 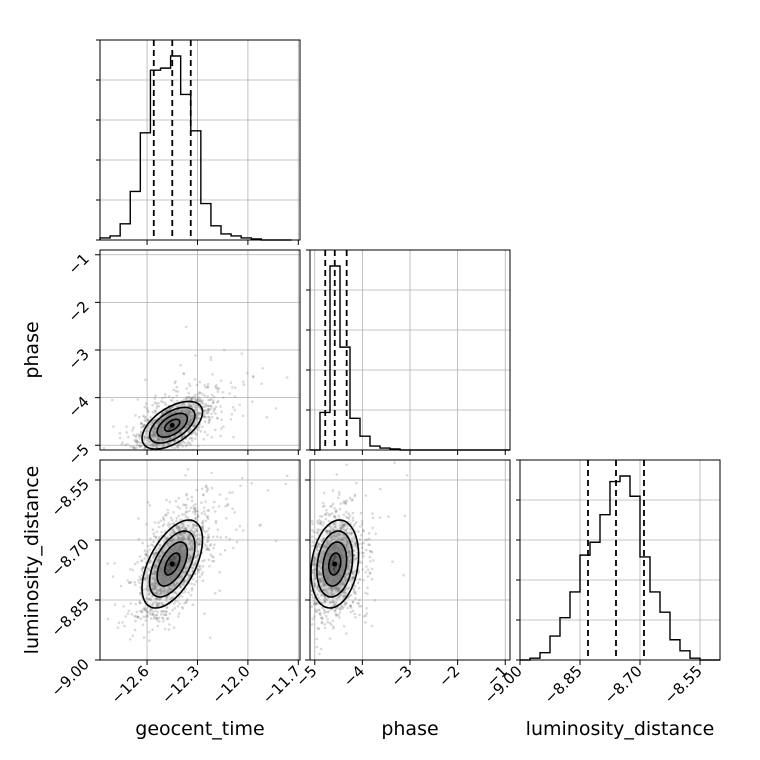 I want to click on x-tick-label: −12.6, so click(x=130, y=684).